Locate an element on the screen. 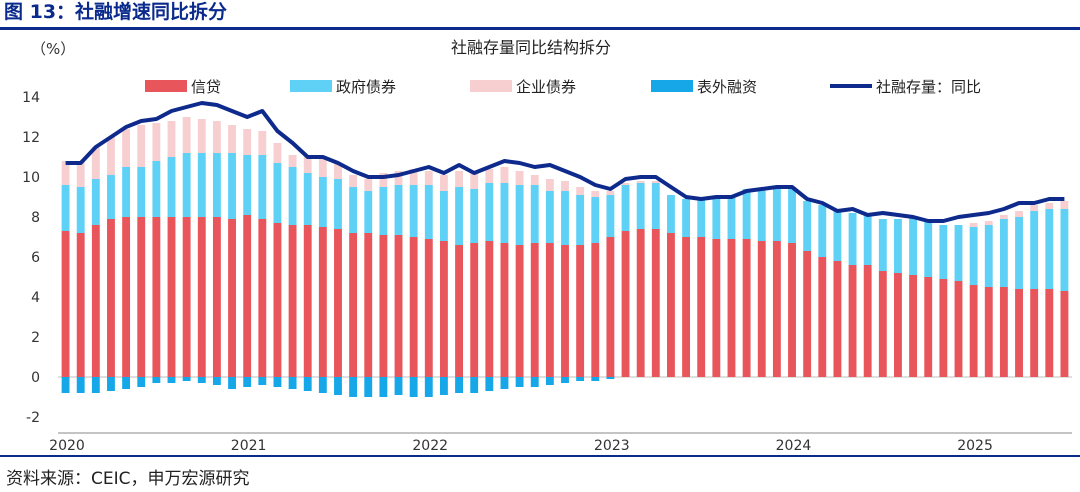 Image resolution: width=1080 pixels, height=492 pixels. figure-title: 图 13：社融增速同比拆分 is located at coordinates (116, 12).